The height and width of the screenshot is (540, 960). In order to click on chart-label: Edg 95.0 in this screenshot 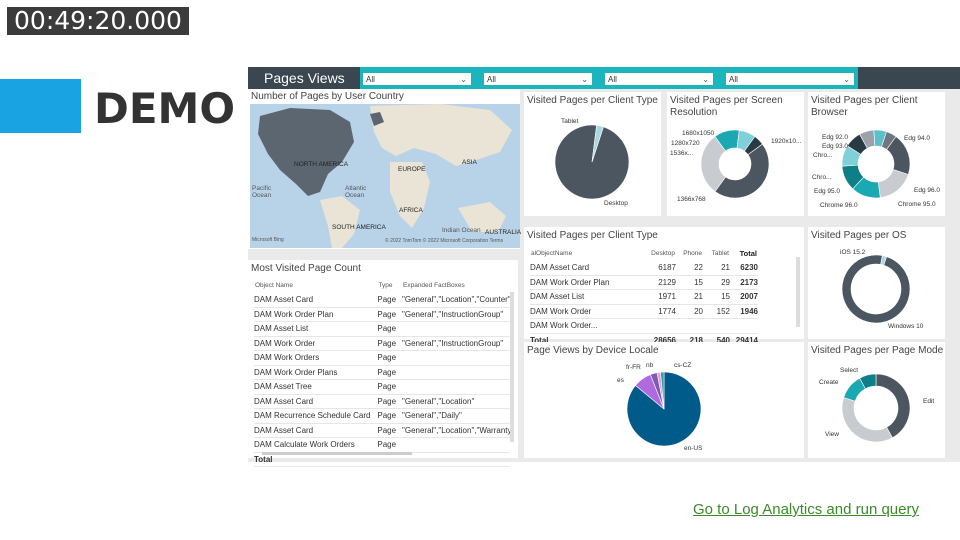, I will do `click(827, 191)`.